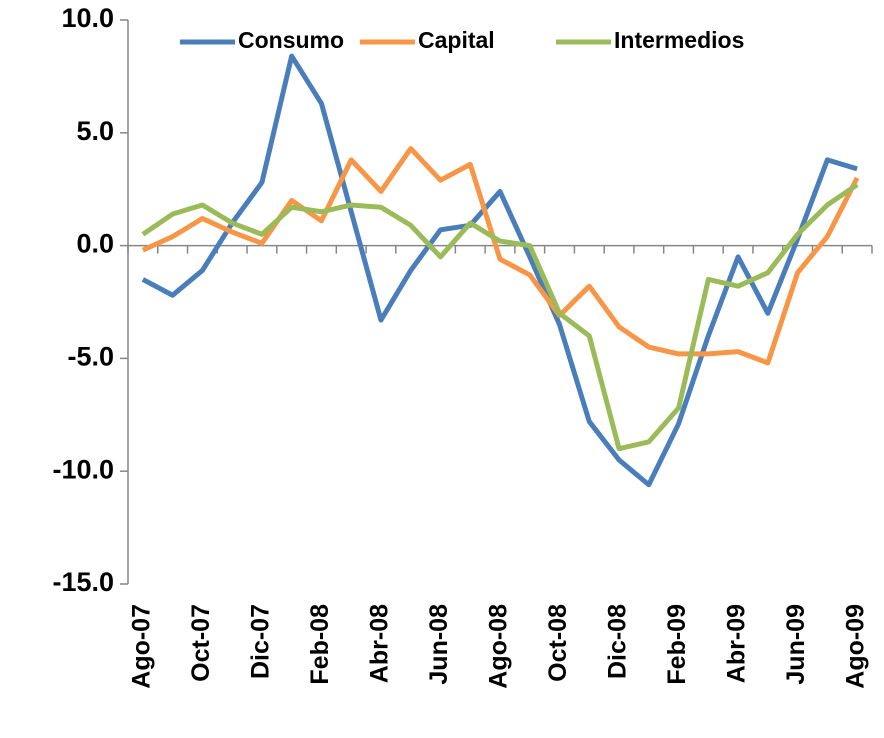 The width and height of the screenshot is (884, 738). I want to click on y-tick-label: -10.0, so click(83, 469).